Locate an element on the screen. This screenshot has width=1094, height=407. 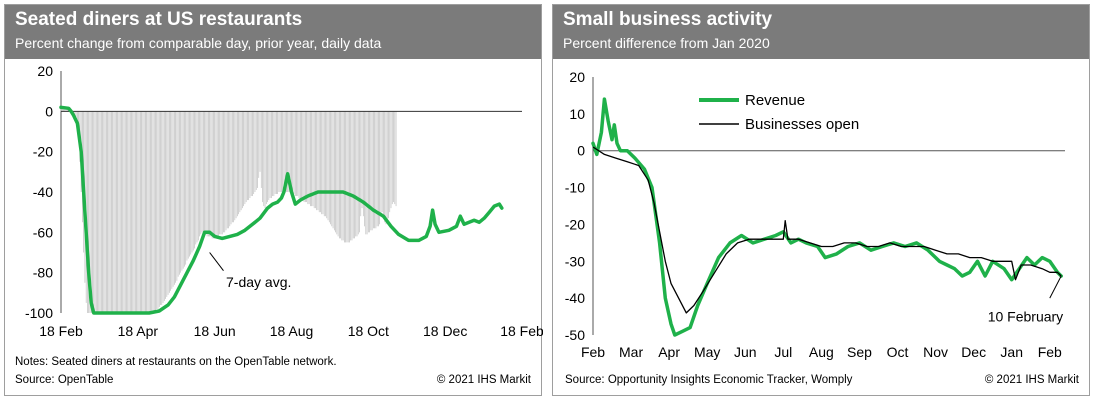
x-tick-label: Aug is located at coordinates (821, 352).